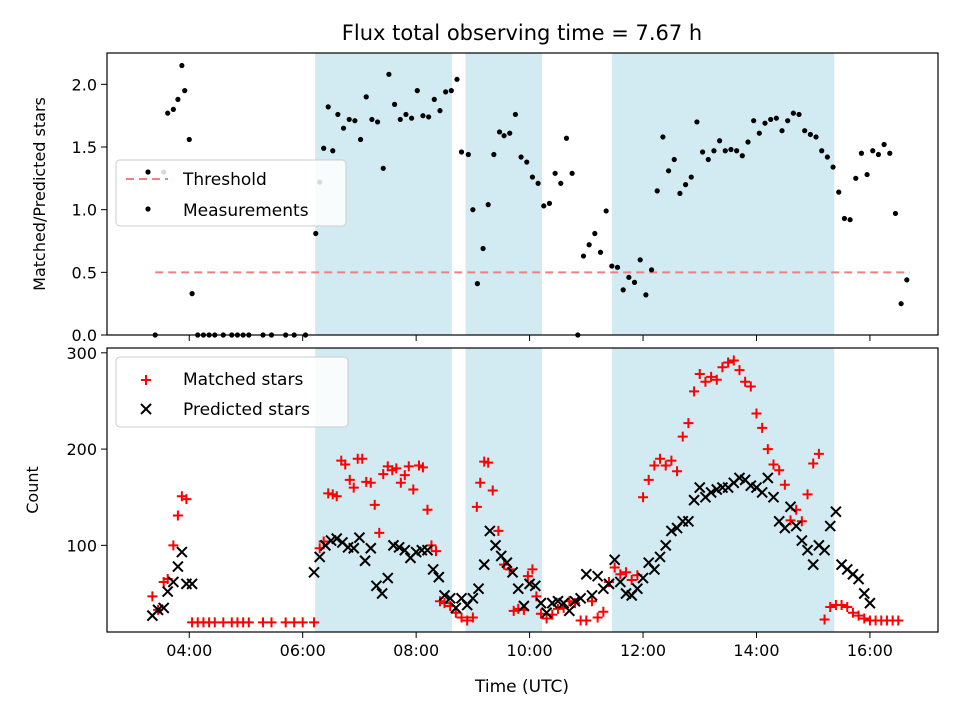  Describe the element at coordinates (870, 650) in the screenshot. I see `x-tick-label: 16:00` at that location.